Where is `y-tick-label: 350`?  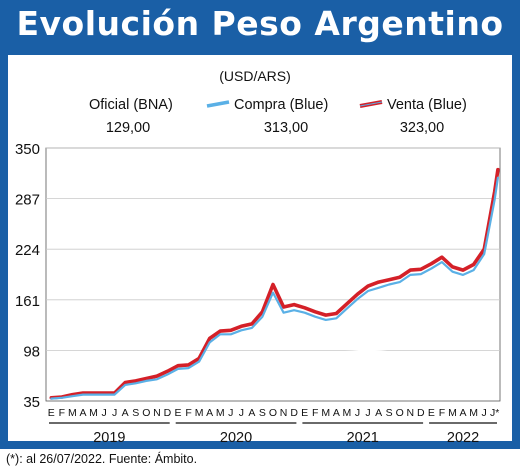
y-tick-label: 350 is located at coordinates (27, 149).